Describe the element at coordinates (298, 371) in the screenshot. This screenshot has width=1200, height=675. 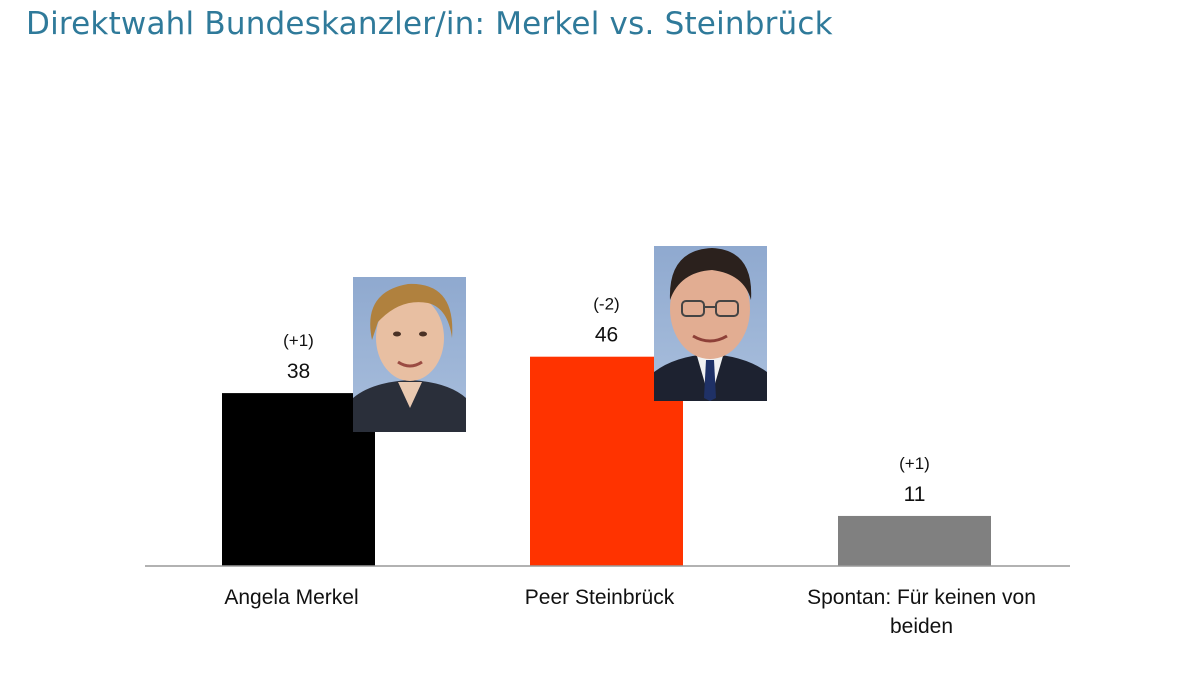
I see `value-label-0: 38` at that location.